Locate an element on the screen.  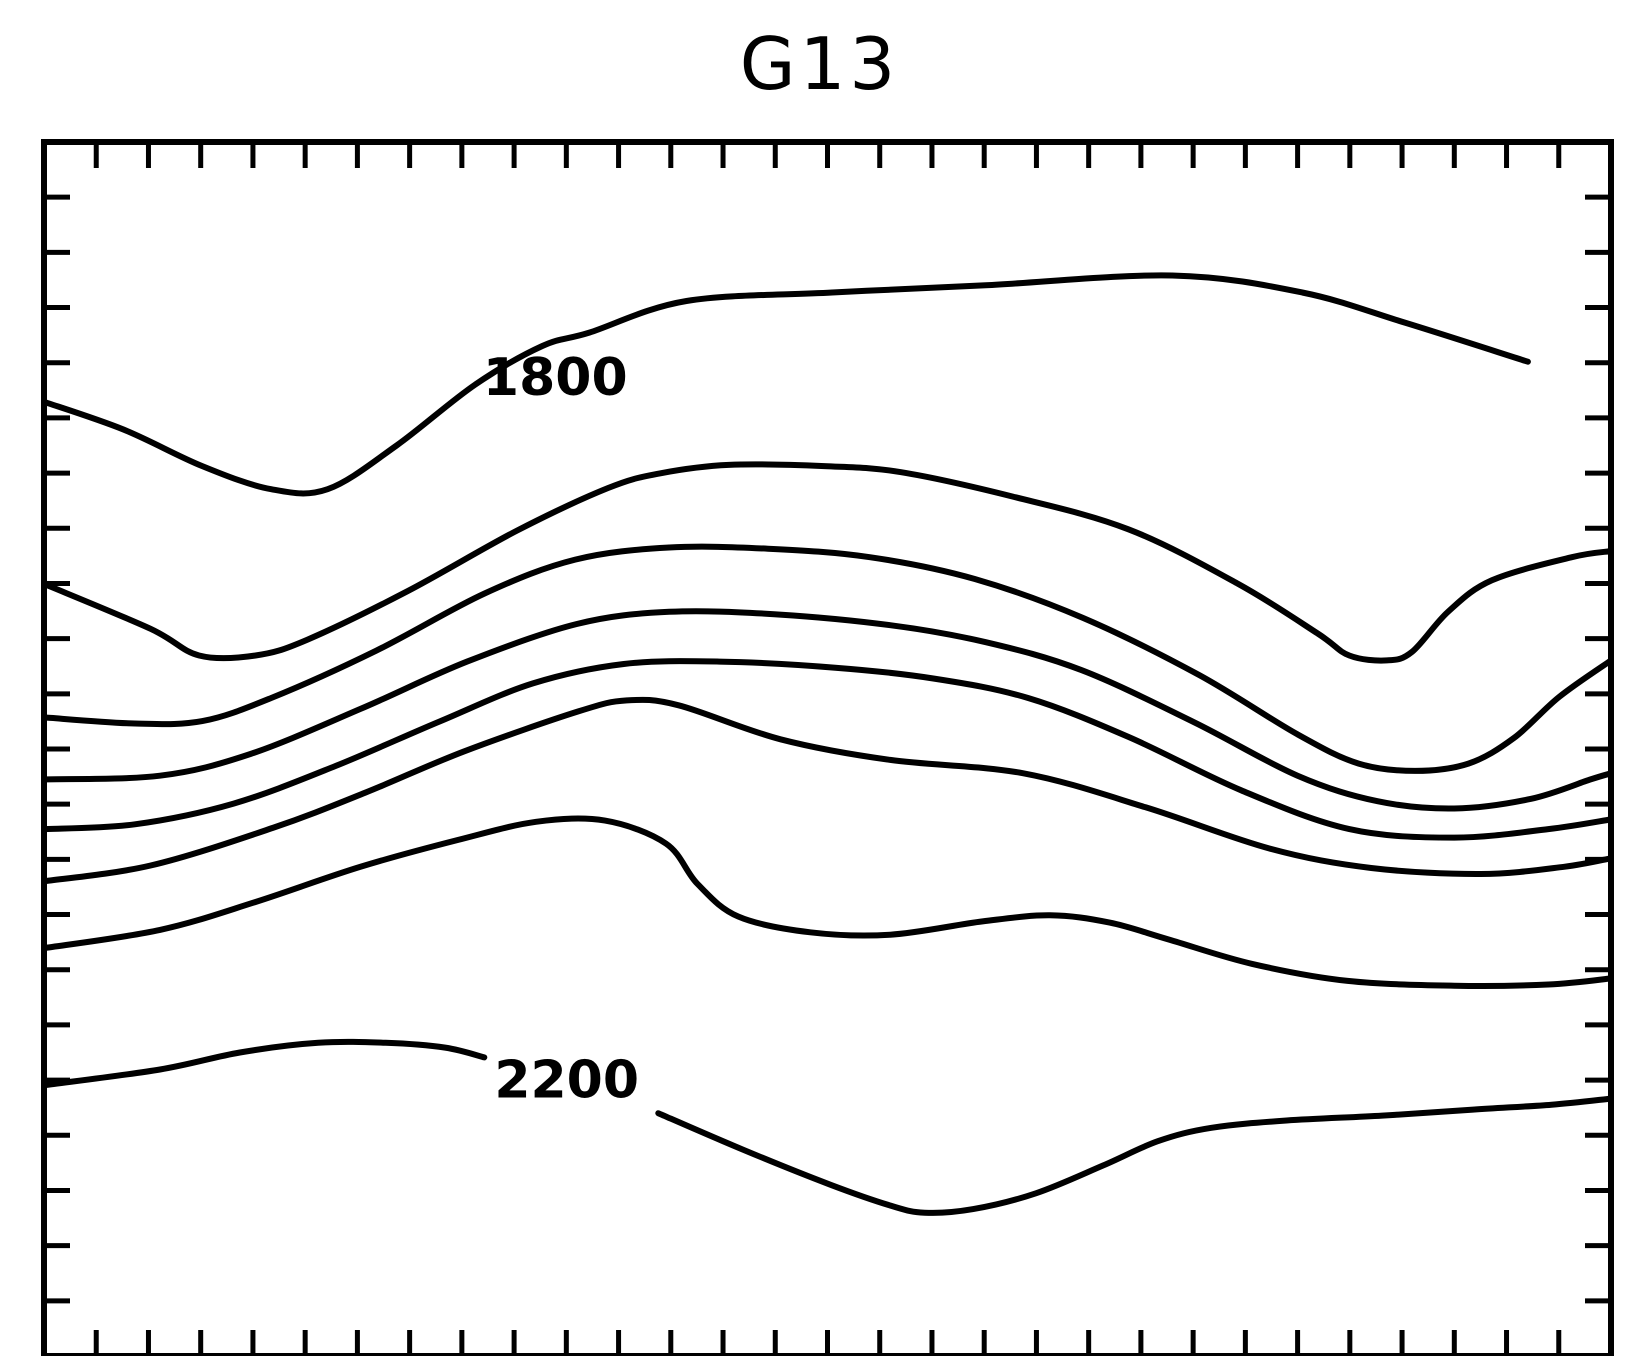
chart-title: G13 is located at coordinates (819, 64).